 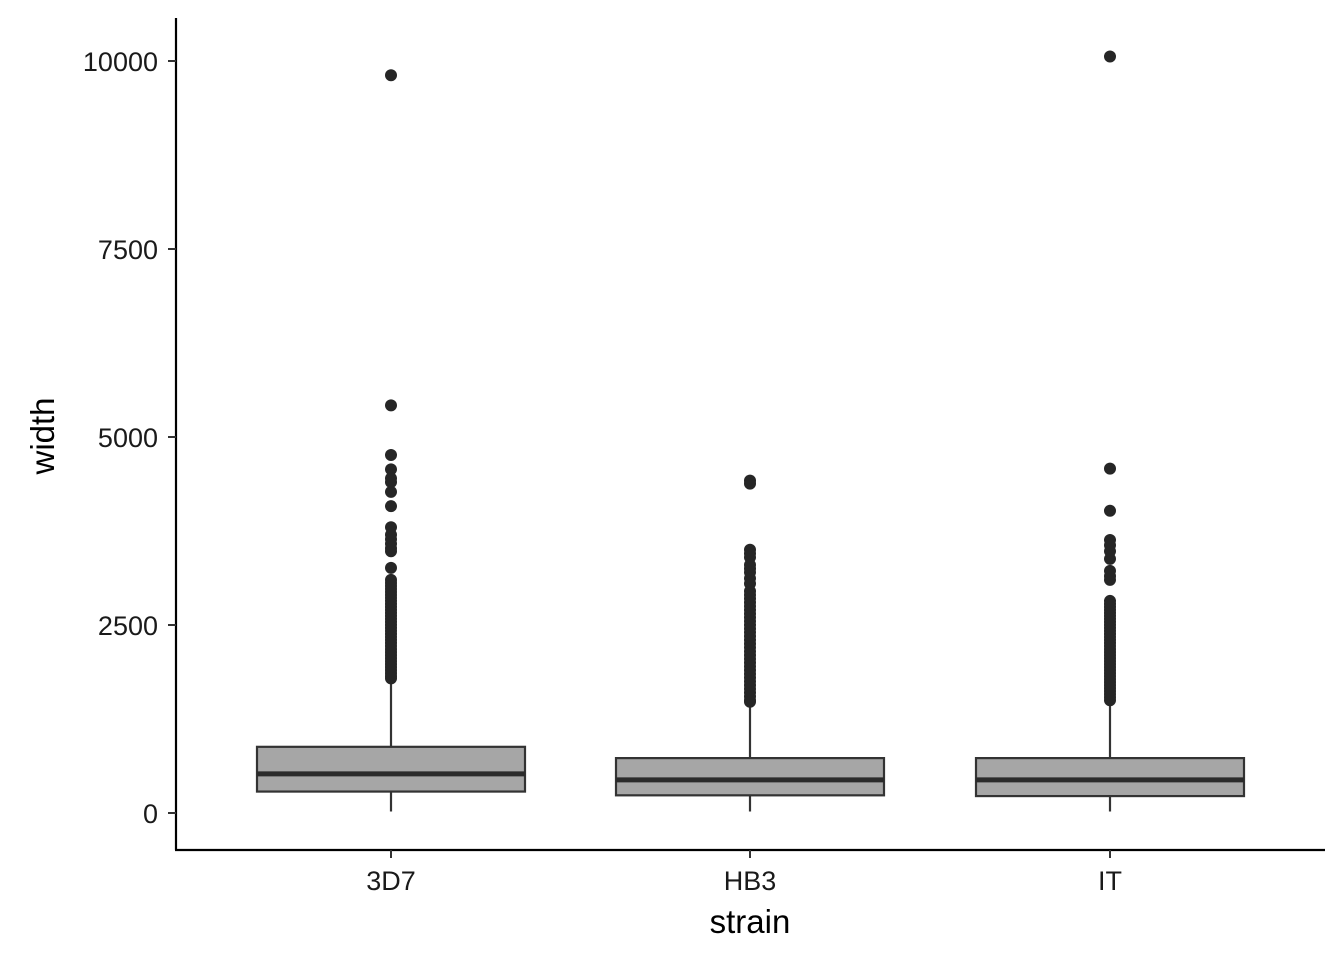 I want to click on x-axis-ticks: 3D7 HB3 IT, so click(x=744, y=873).